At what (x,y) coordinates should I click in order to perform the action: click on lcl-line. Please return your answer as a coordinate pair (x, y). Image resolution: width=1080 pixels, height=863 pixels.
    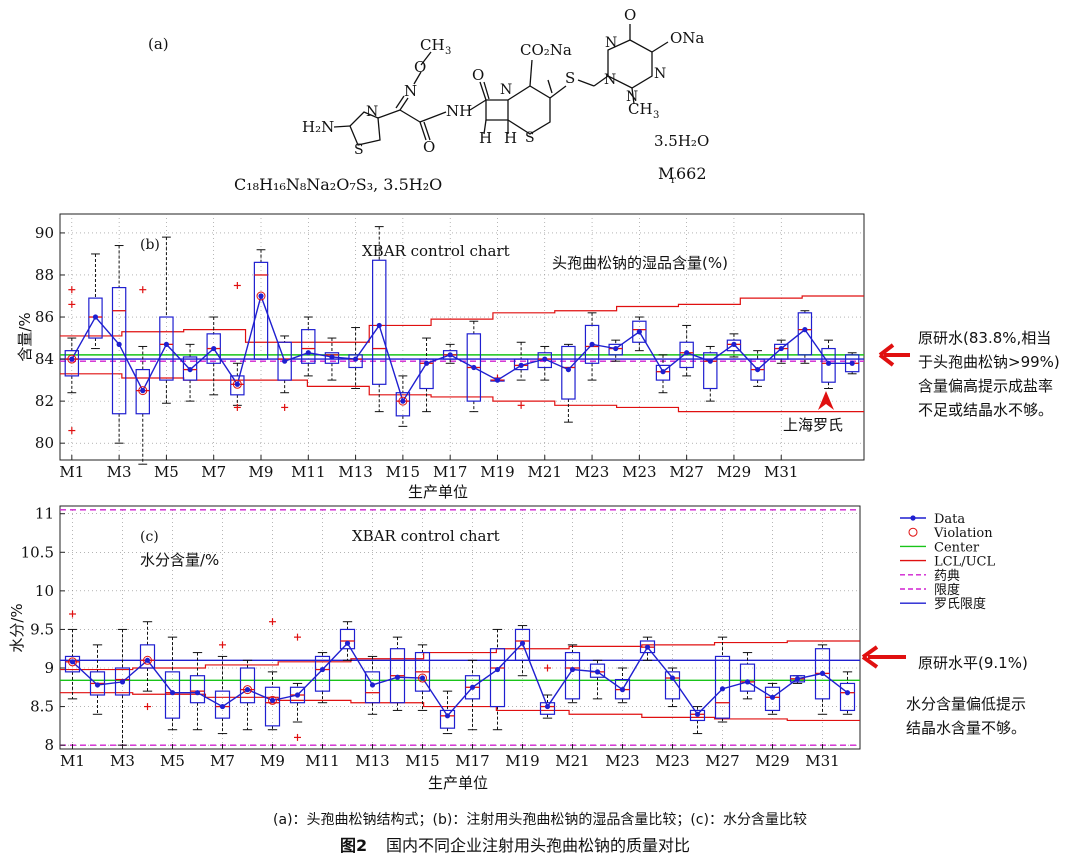
    Looking at the image, I should click on (460, 707).